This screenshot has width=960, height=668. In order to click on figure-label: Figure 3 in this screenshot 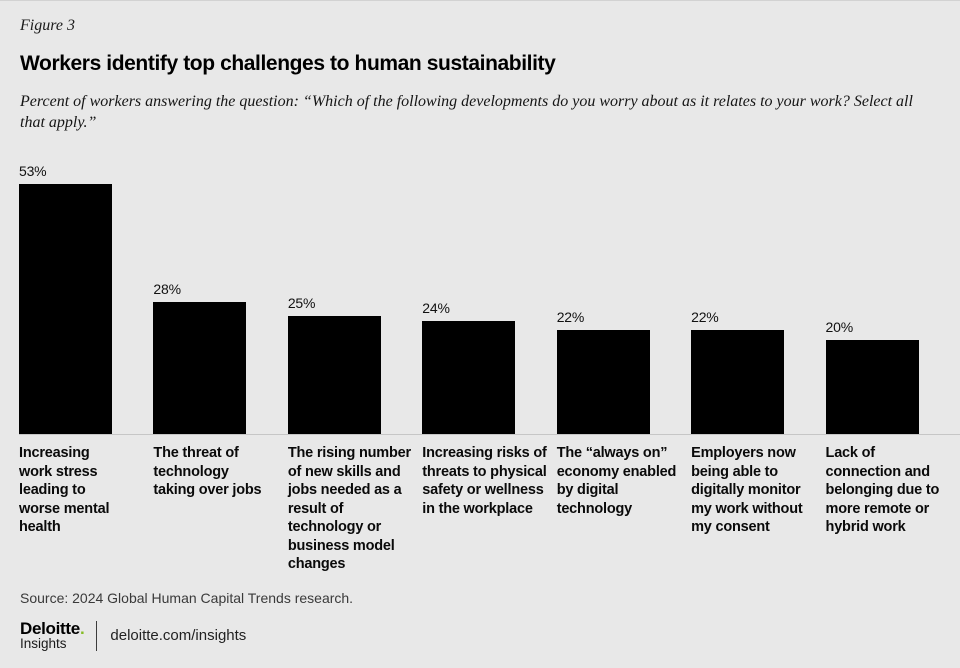, I will do `click(47, 25)`.